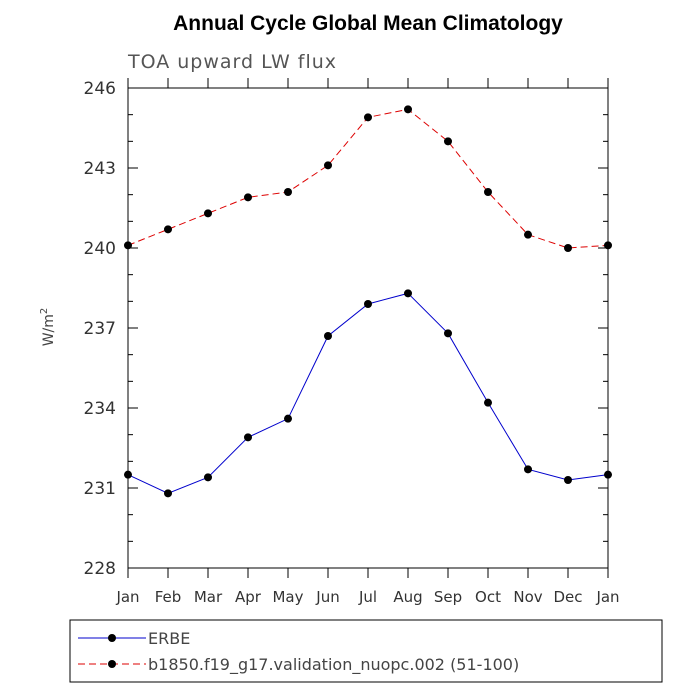  Describe the element at coordinates (168, 597) in the screenshot. I see `x-tick-label: Feb` at that location.